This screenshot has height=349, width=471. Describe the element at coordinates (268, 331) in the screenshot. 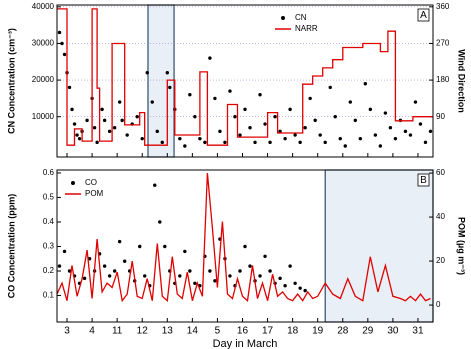

I see `x-tick-label: 17` at that location.